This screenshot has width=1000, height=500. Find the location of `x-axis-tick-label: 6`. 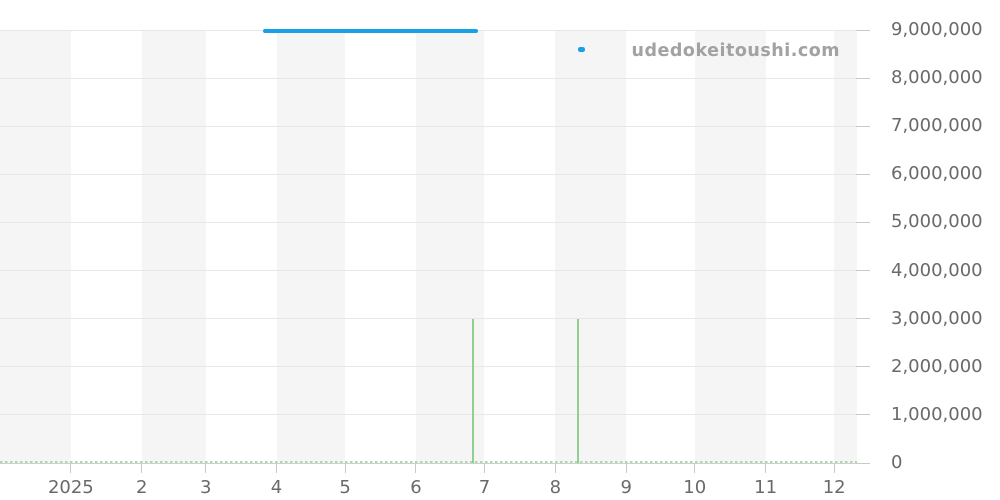

x-axis-tick-label: 6 is located at coordinates (416, 487).